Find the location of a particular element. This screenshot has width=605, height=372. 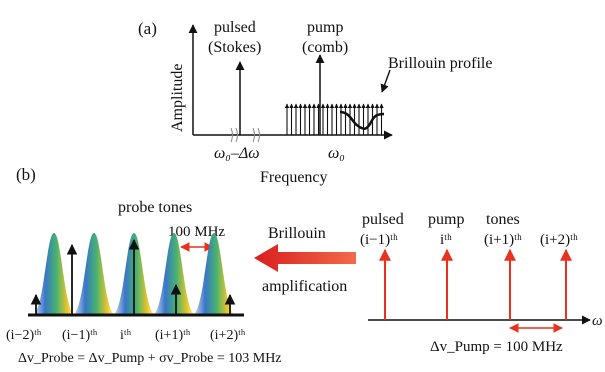

tick-pump-freq: ω₀ is located at coordinates (336, 153).